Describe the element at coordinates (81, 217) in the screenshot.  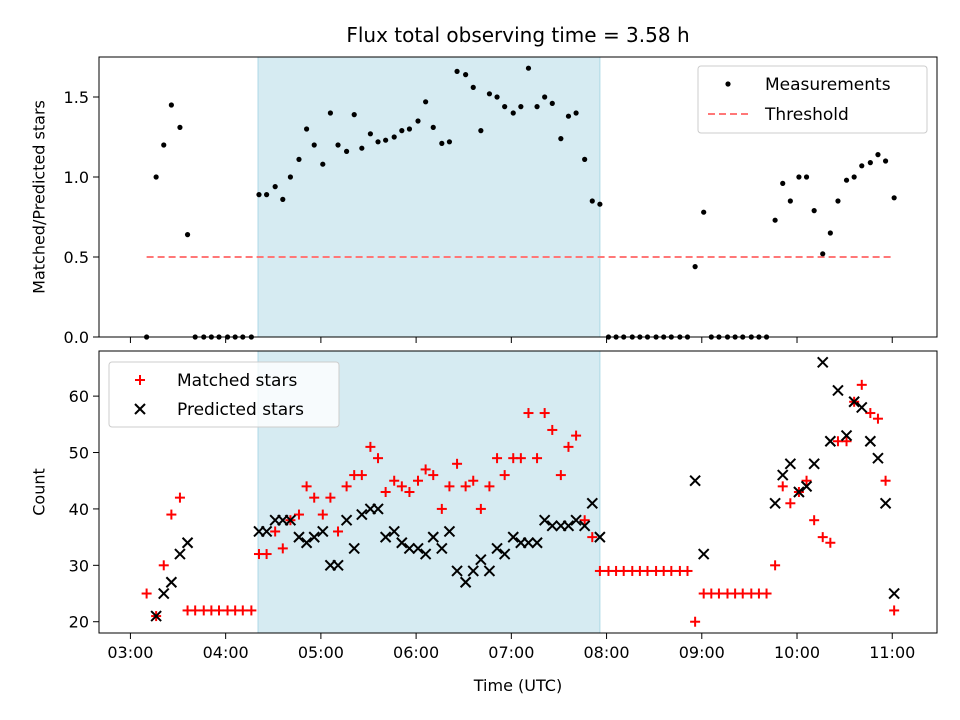
I see `y-axis-ticks: 0.0 0.5 1.0 1.5` at that location.